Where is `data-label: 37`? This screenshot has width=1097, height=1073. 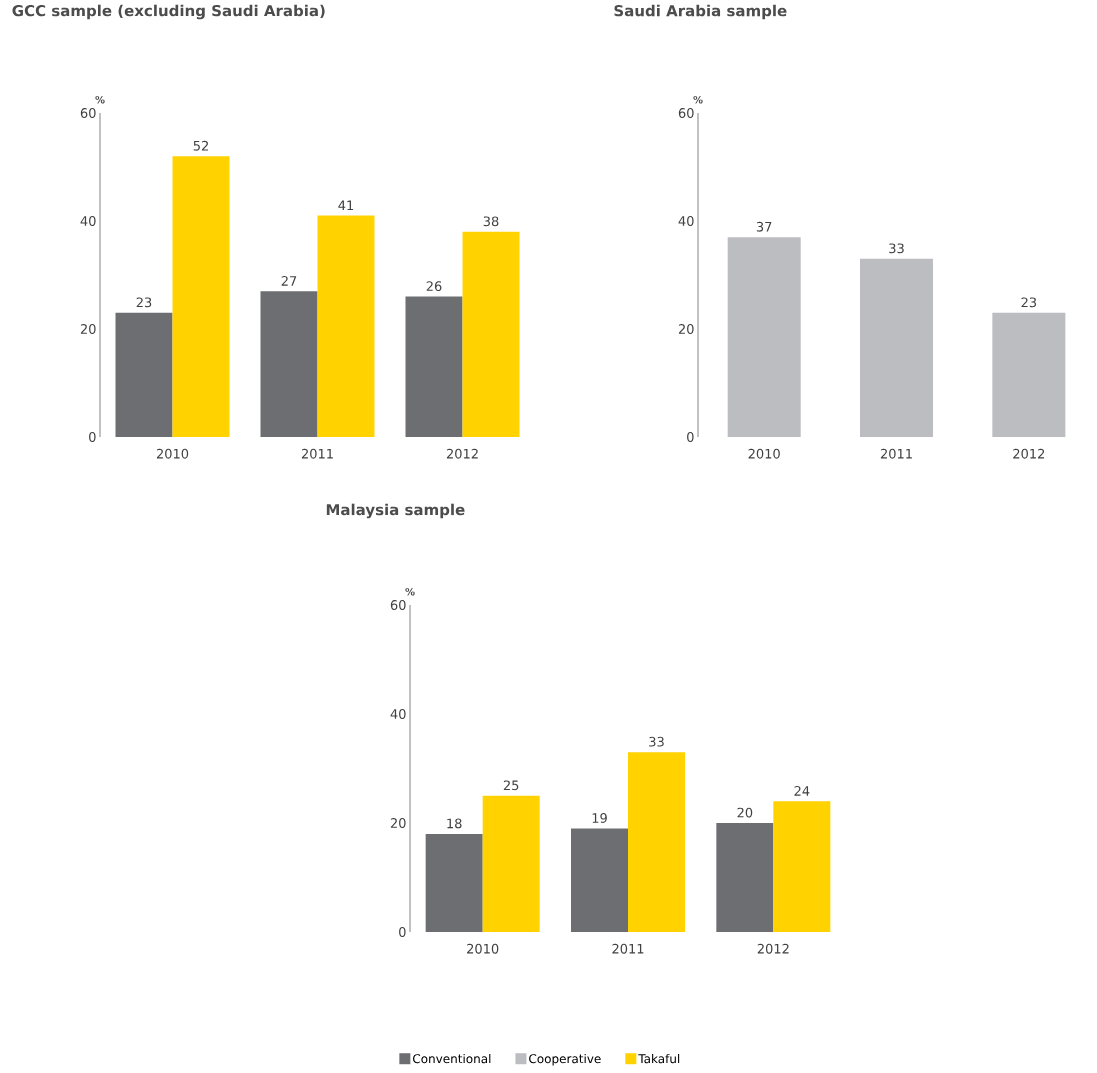 data-label: 37 is located at coordinates (764, 226).